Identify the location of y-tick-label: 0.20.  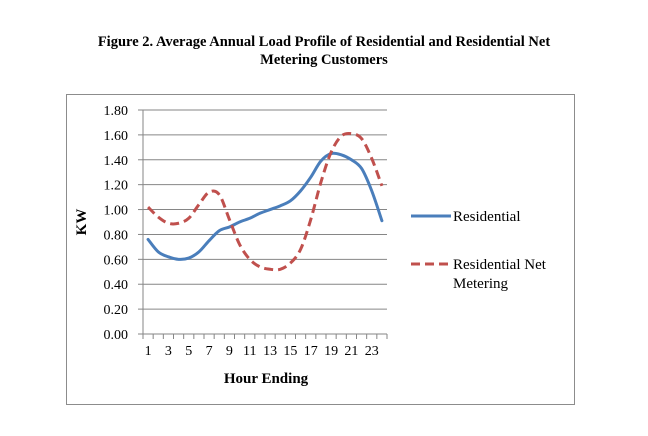
(116, 310).